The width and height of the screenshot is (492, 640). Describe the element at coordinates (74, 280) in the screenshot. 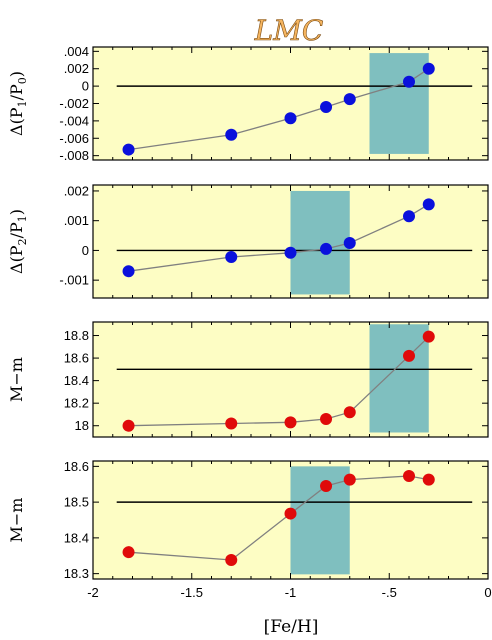

I see `y-tick-label: -.001` at that location.